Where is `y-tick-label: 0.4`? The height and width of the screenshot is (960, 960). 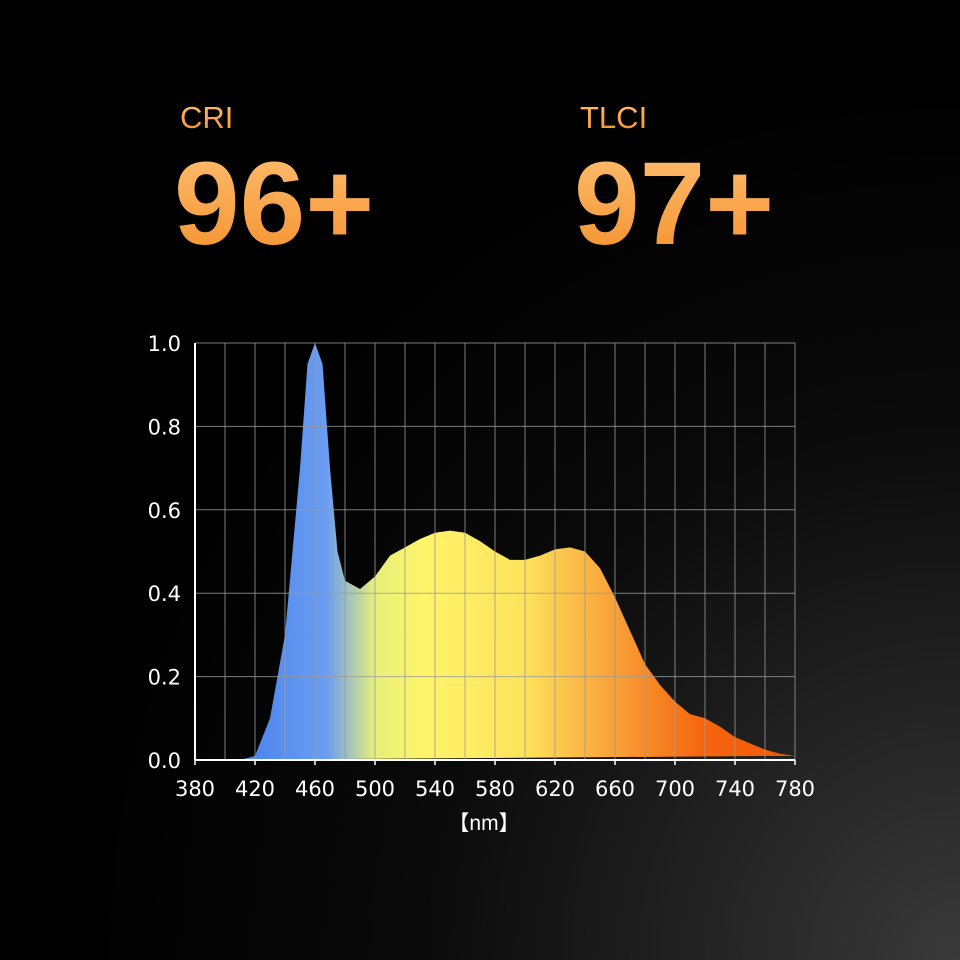
y-tick-label: 0.4 is located at coordinates (164, 594).